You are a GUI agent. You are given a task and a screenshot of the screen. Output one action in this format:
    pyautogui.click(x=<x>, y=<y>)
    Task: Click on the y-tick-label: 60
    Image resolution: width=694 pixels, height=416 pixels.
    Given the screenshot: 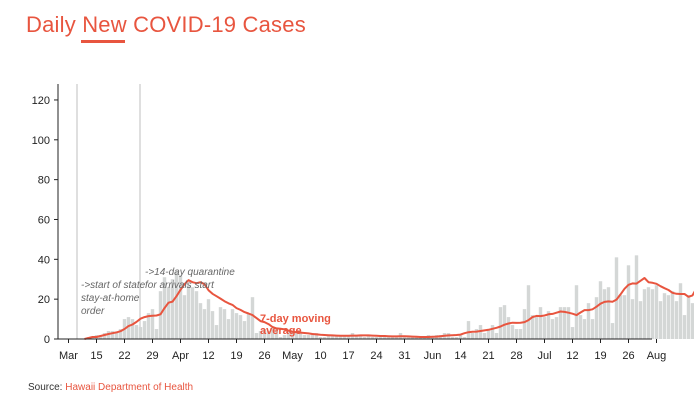 What is the action you would take?
    pyautogui.click(x=44, y=220)
    